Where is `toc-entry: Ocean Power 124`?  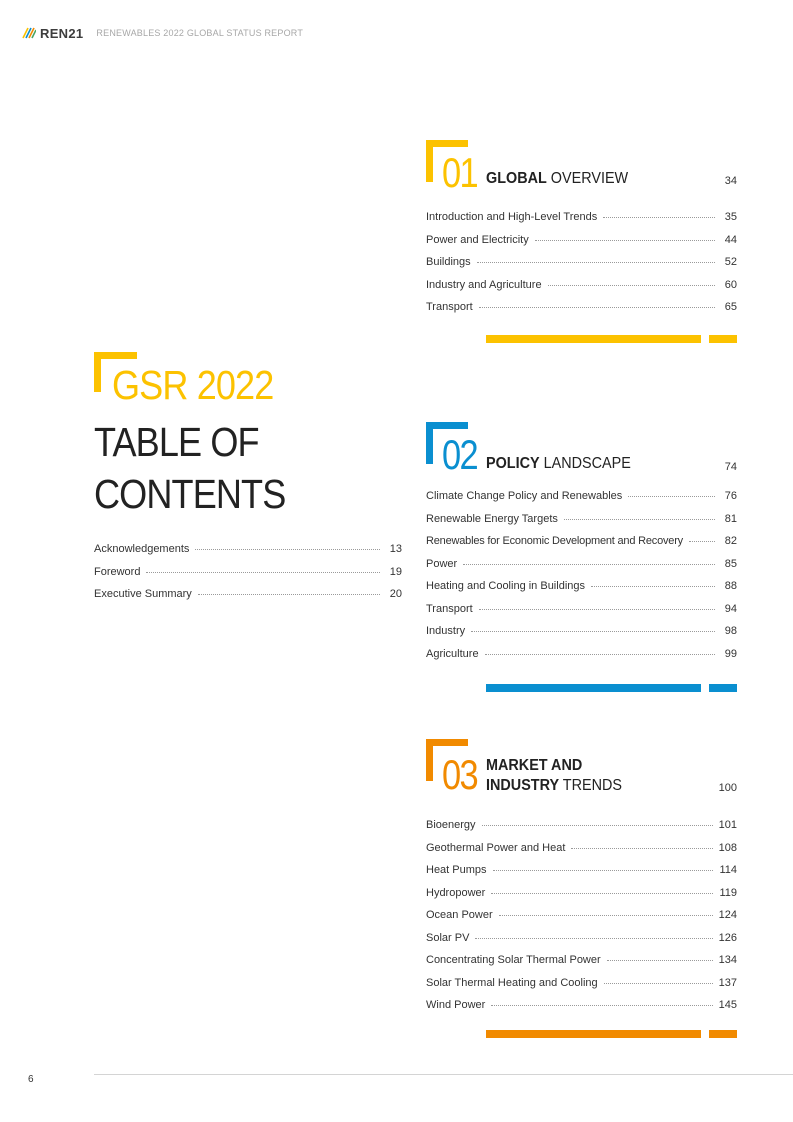 toc-entry: Ocean Power 124 is located at coordinates (581, 920).